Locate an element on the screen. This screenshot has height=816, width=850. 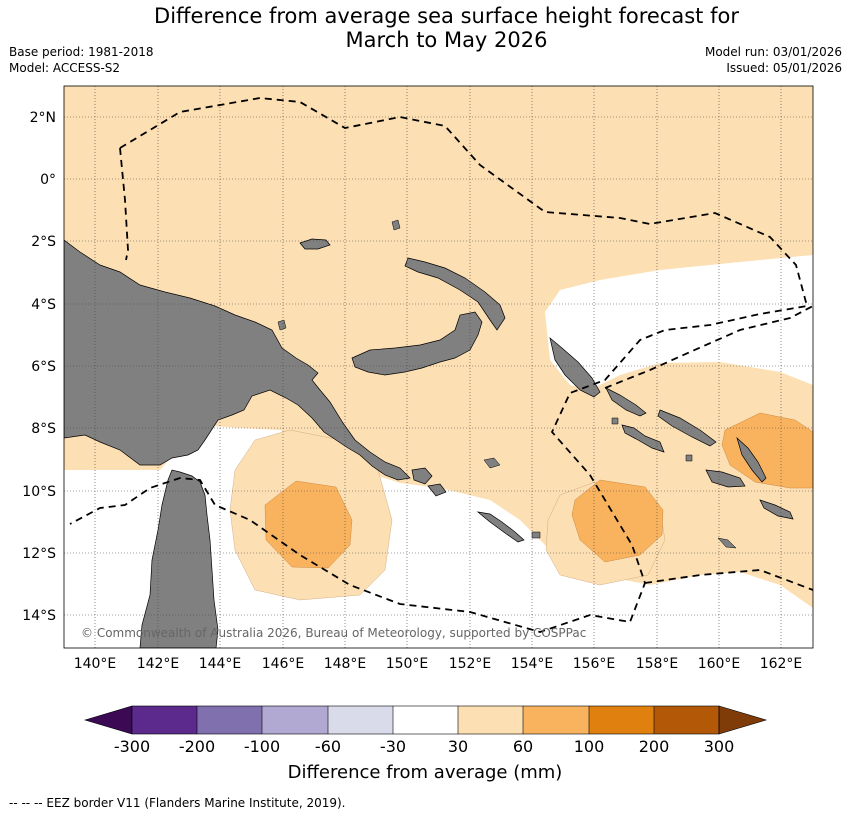
lon-label: 150°E is located at coordinates (407, 664).